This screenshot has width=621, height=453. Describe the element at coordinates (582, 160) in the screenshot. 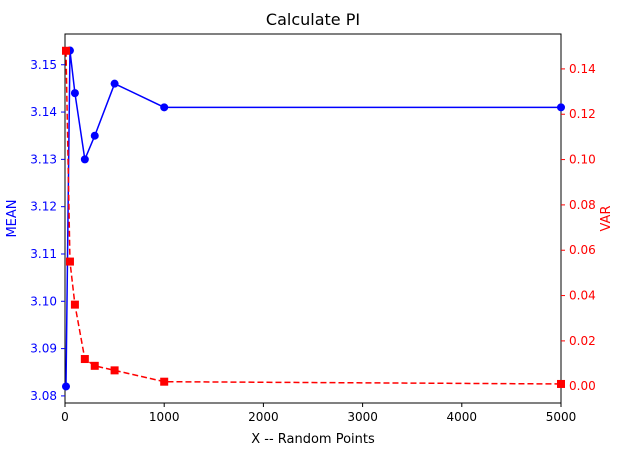

I see `right-y-tick-label: 0.10` at that location.